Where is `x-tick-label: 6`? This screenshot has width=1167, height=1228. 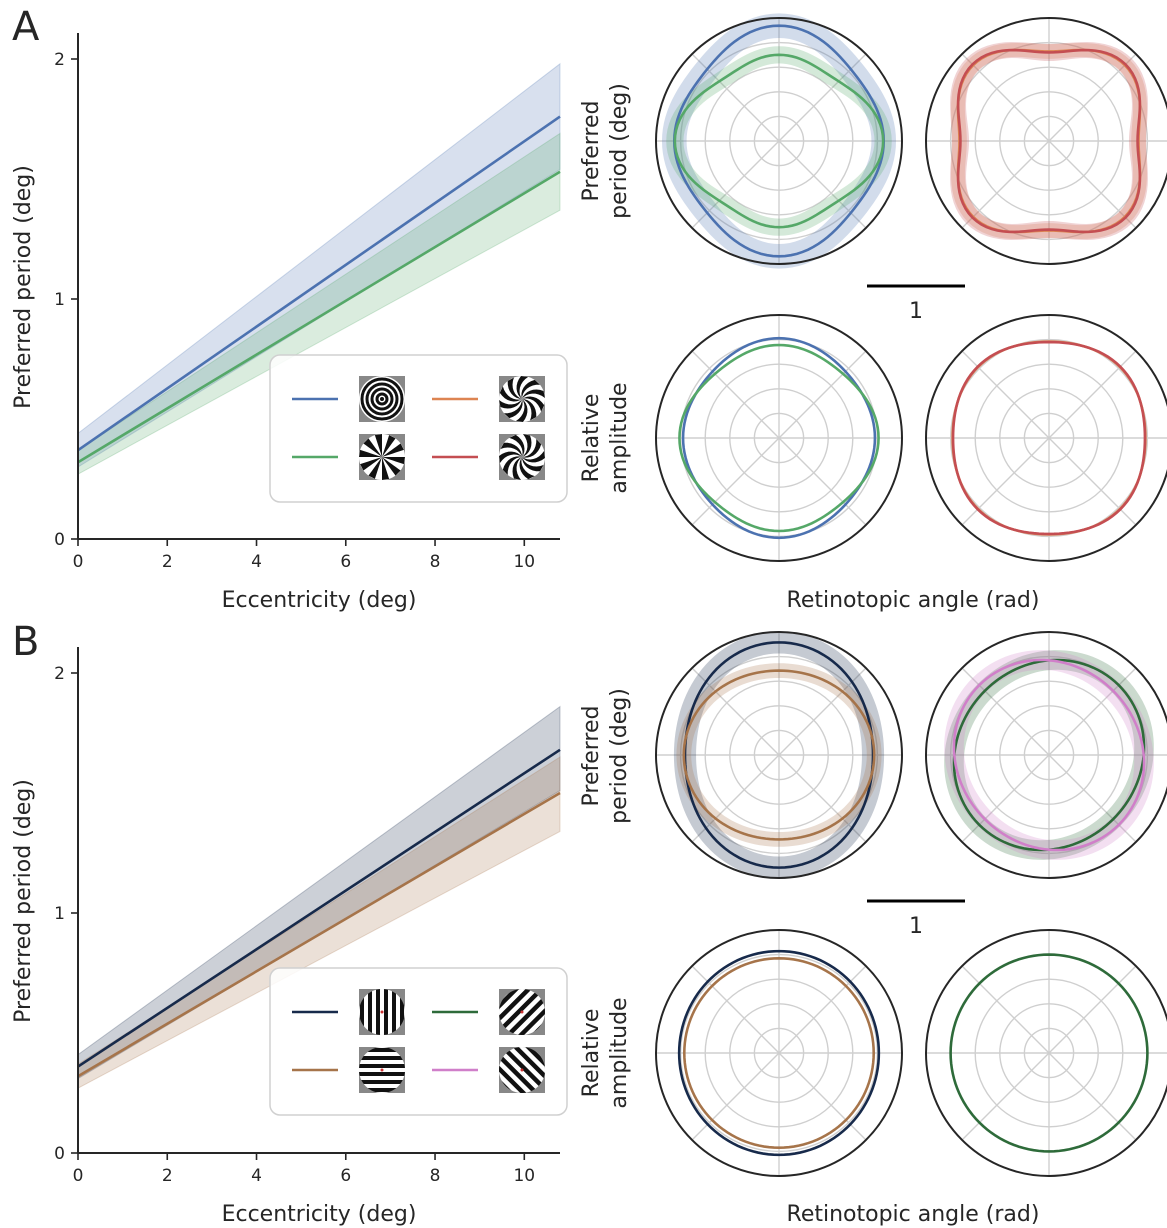 x-tick-label: 6 is located at coordinates (345, 1176).